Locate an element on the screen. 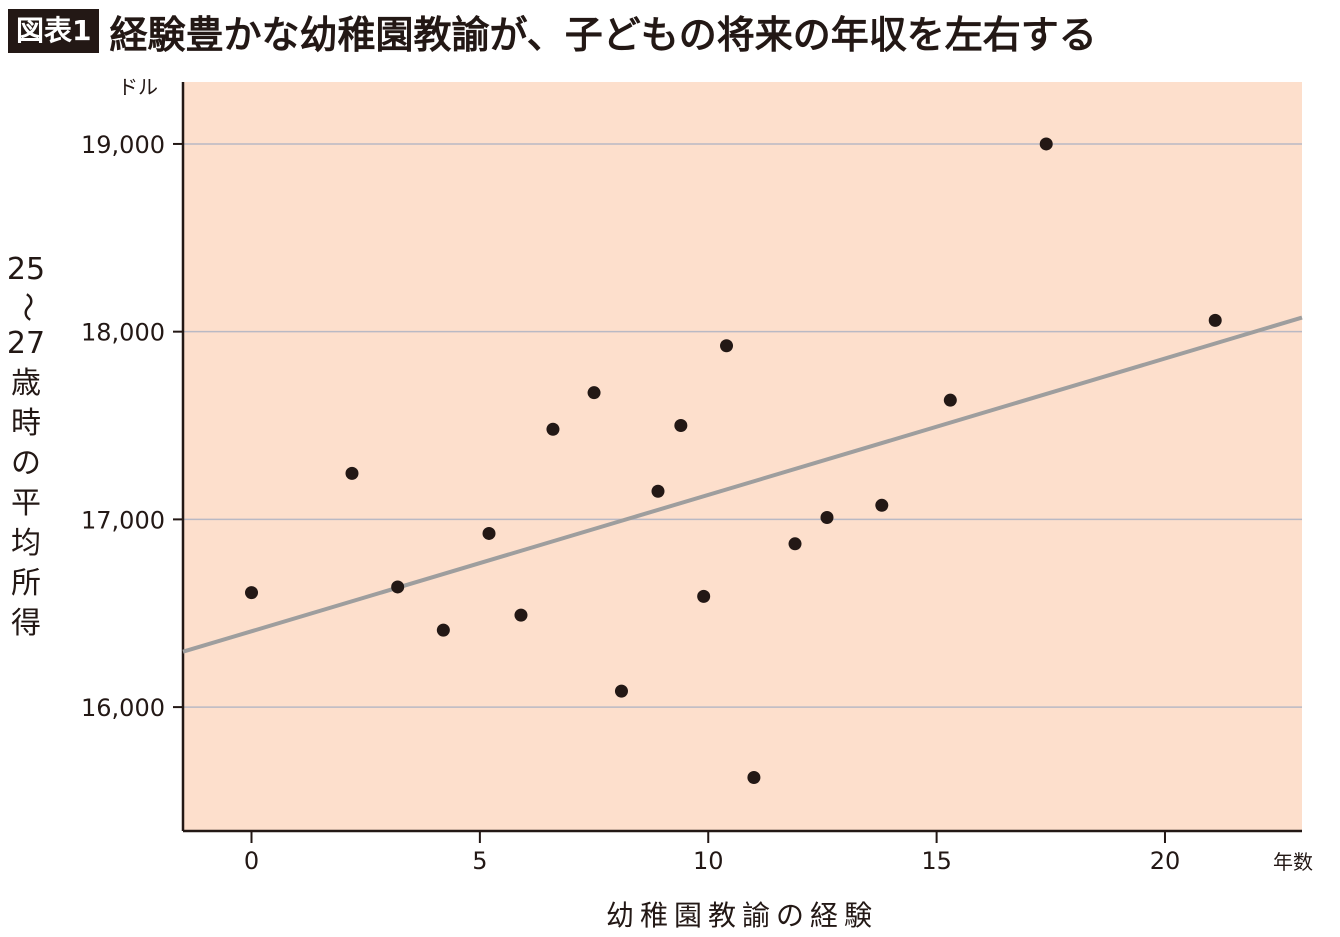 The image size is (1340, 937). figure-badge: 図表1 is located at coordinates (54, 31).